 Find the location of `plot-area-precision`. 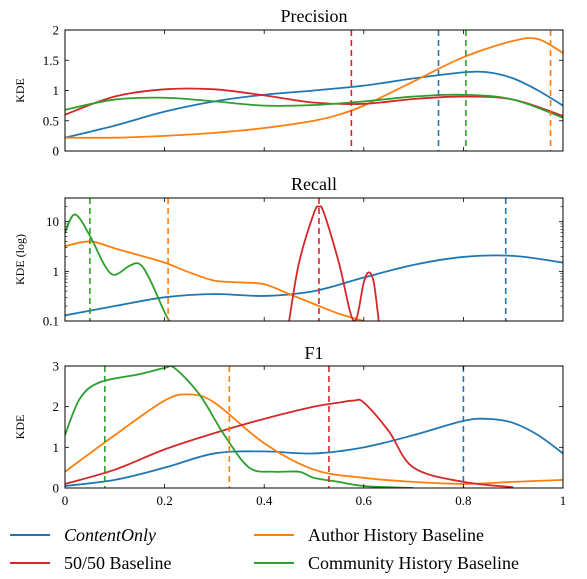

plot-area-precision is located at coordinates (314, 88).